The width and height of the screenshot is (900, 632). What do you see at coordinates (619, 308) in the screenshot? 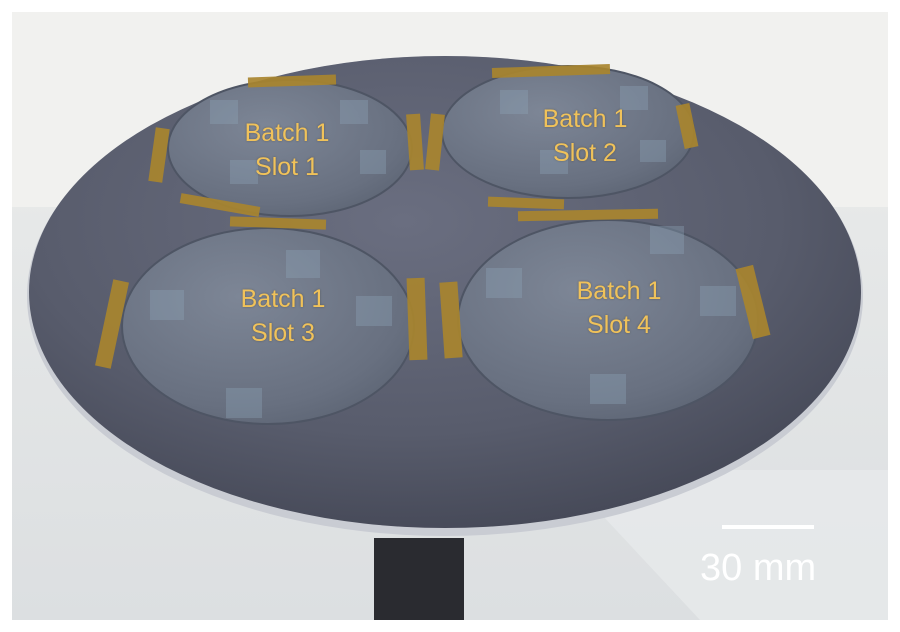
I see `sample-label-4: Batch 1 Slot 4` at bounding box center [619, 308].